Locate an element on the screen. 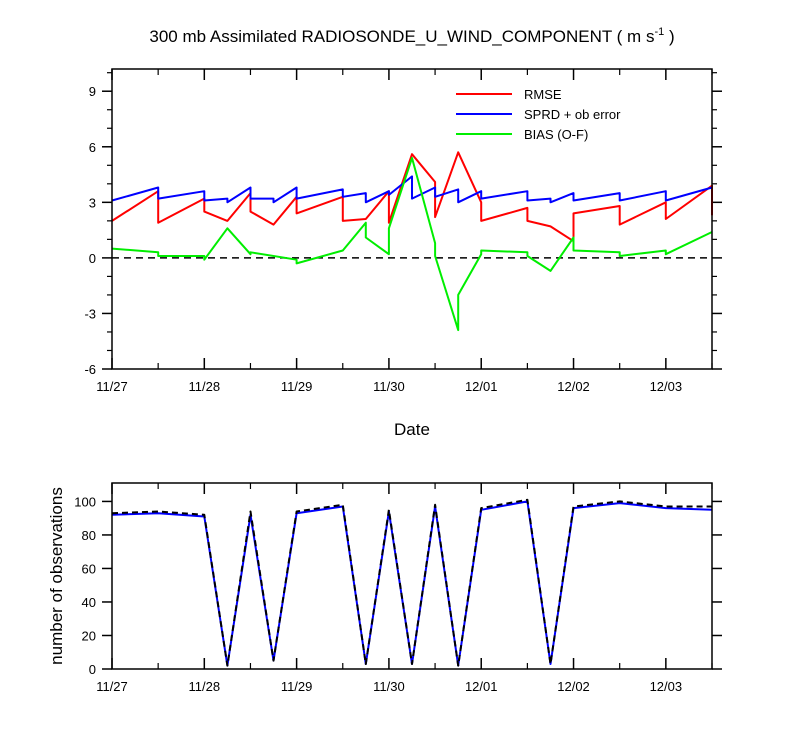  chart-title-unit-exponent: -1 is located at coordinates (659, 32).